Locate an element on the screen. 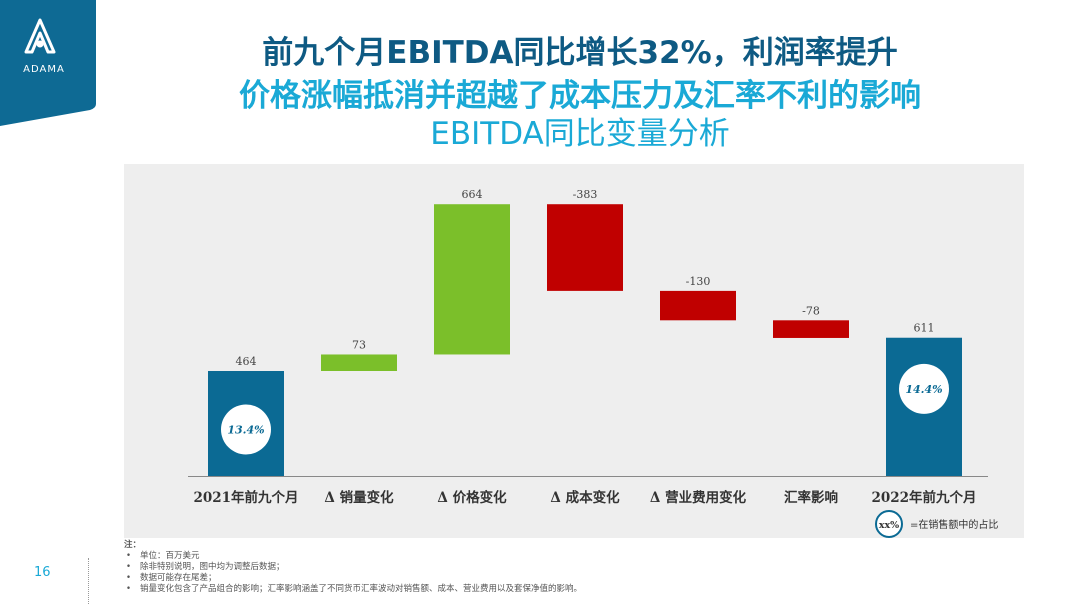  category-label: Δ 销量变化 is located at coordinates (359, 497).